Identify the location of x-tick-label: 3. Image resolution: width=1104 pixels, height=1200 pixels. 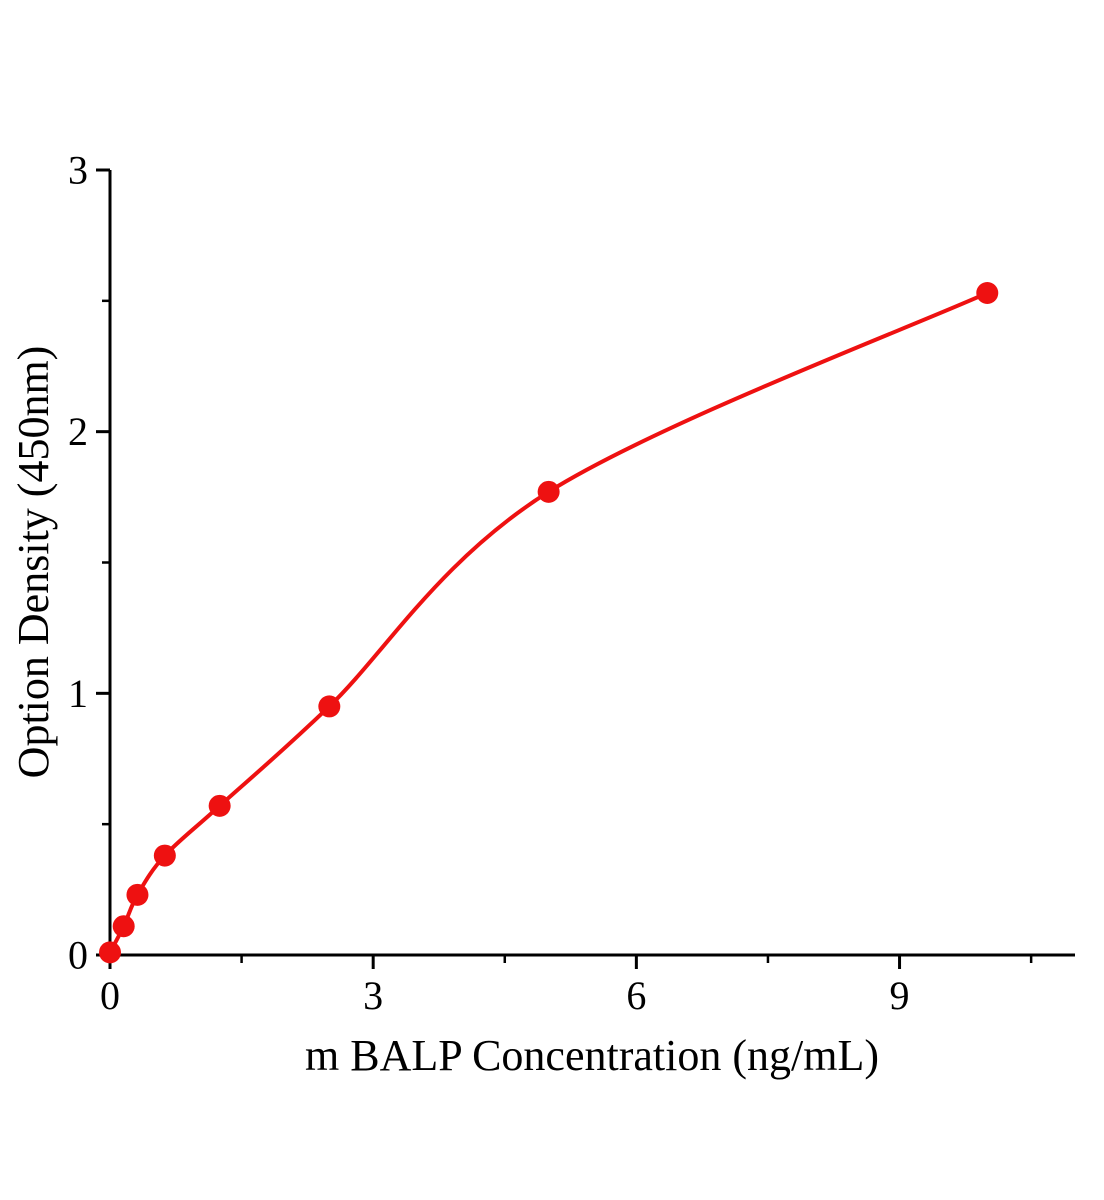
(373, 995).